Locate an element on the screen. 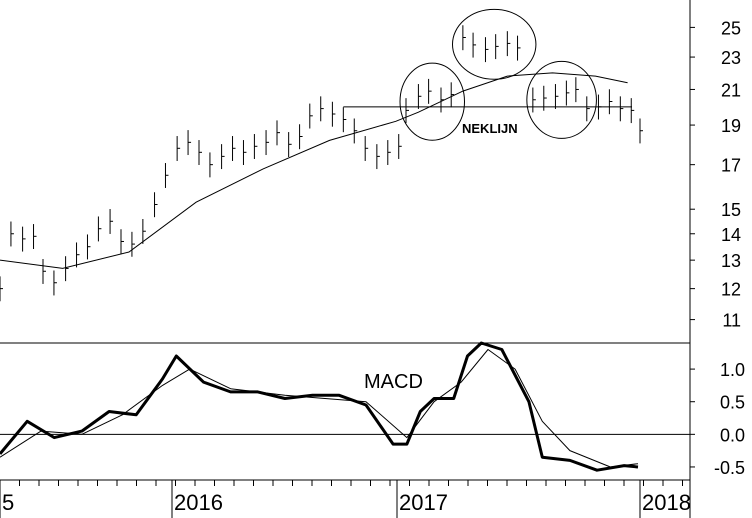 The image size is (752, 518). price-y-tick-label: 15 is located at coordinates (731, 210).